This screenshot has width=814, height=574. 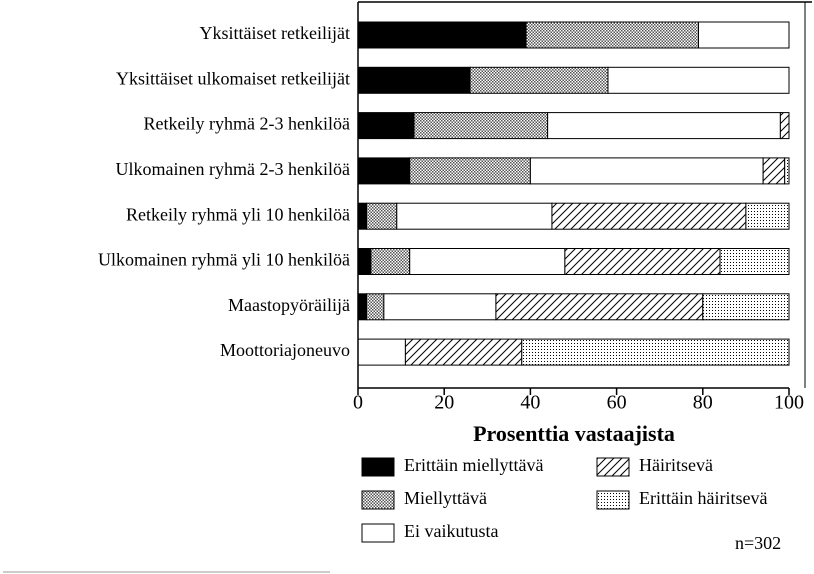 What do you see at coordinates (275, 33) in the screenshot?
I see `category-label: Yksittäiset retkeilijät` at bounding box center [275, 33].